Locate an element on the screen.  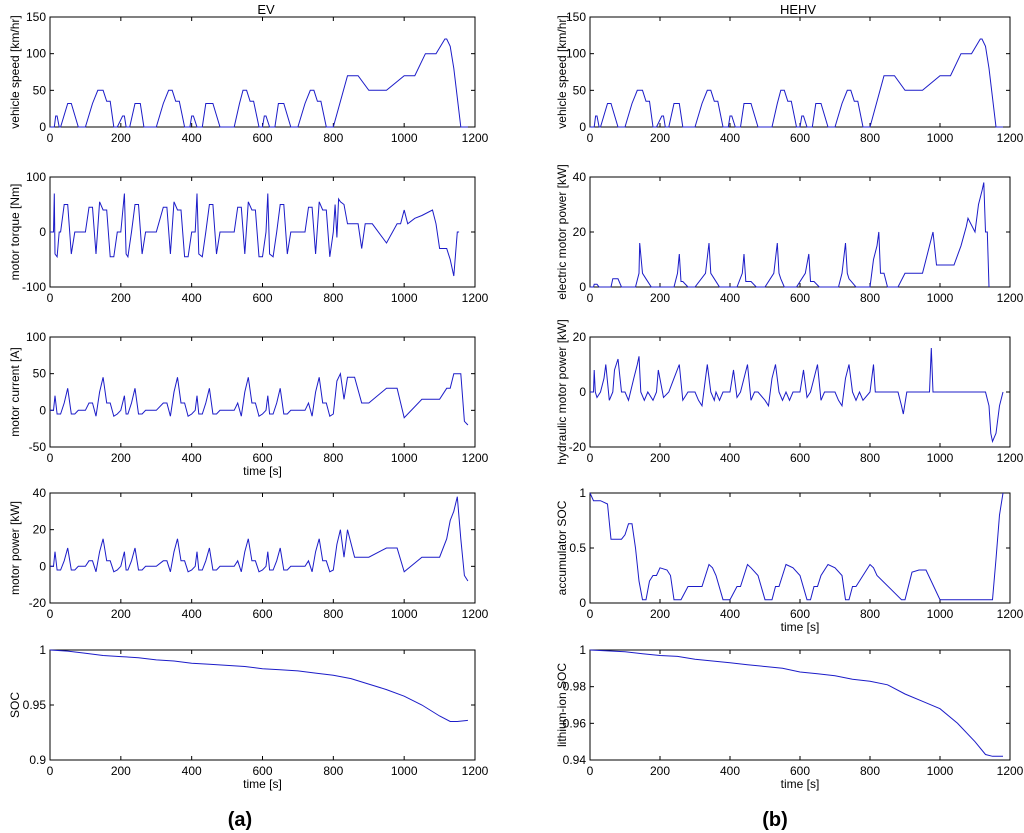
y-axis-label: hydraulic motor power [kW] is located at coordinates (562, 391).